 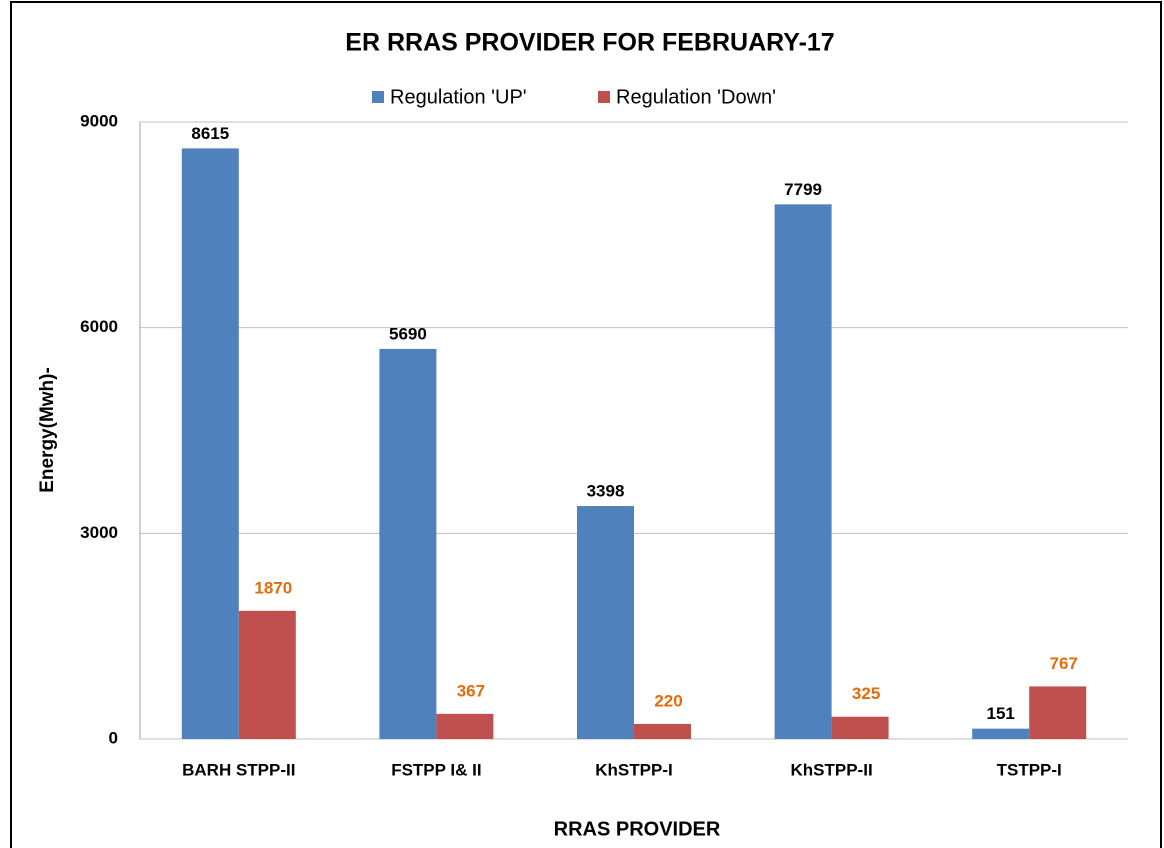 What do you see at coordinates (1001, 713) in the screenshot?
I see `data-label: 151` at bounding box center [1001, 713].